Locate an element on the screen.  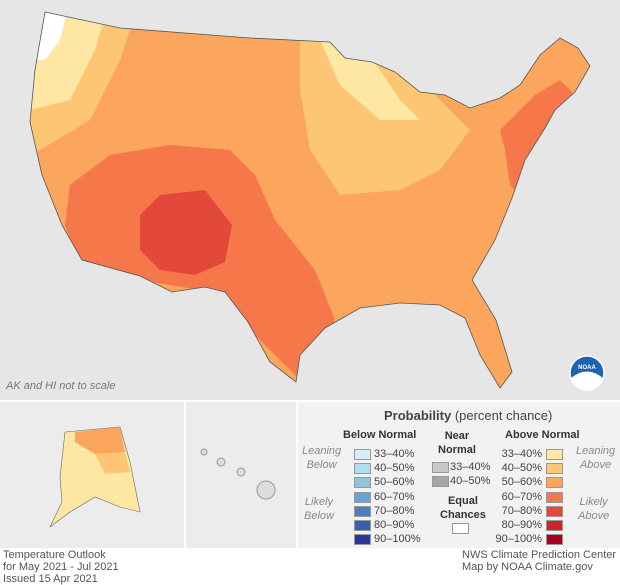
below-label: 40–50% is located at coordinates (394, 468).